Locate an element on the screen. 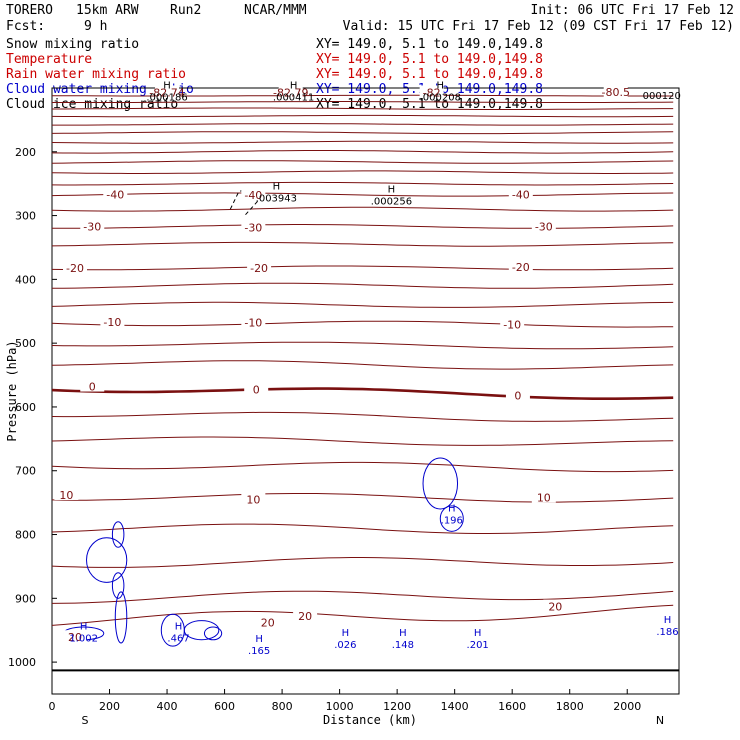  x-tick-label: 1200 is located at coordinates (397, 706).